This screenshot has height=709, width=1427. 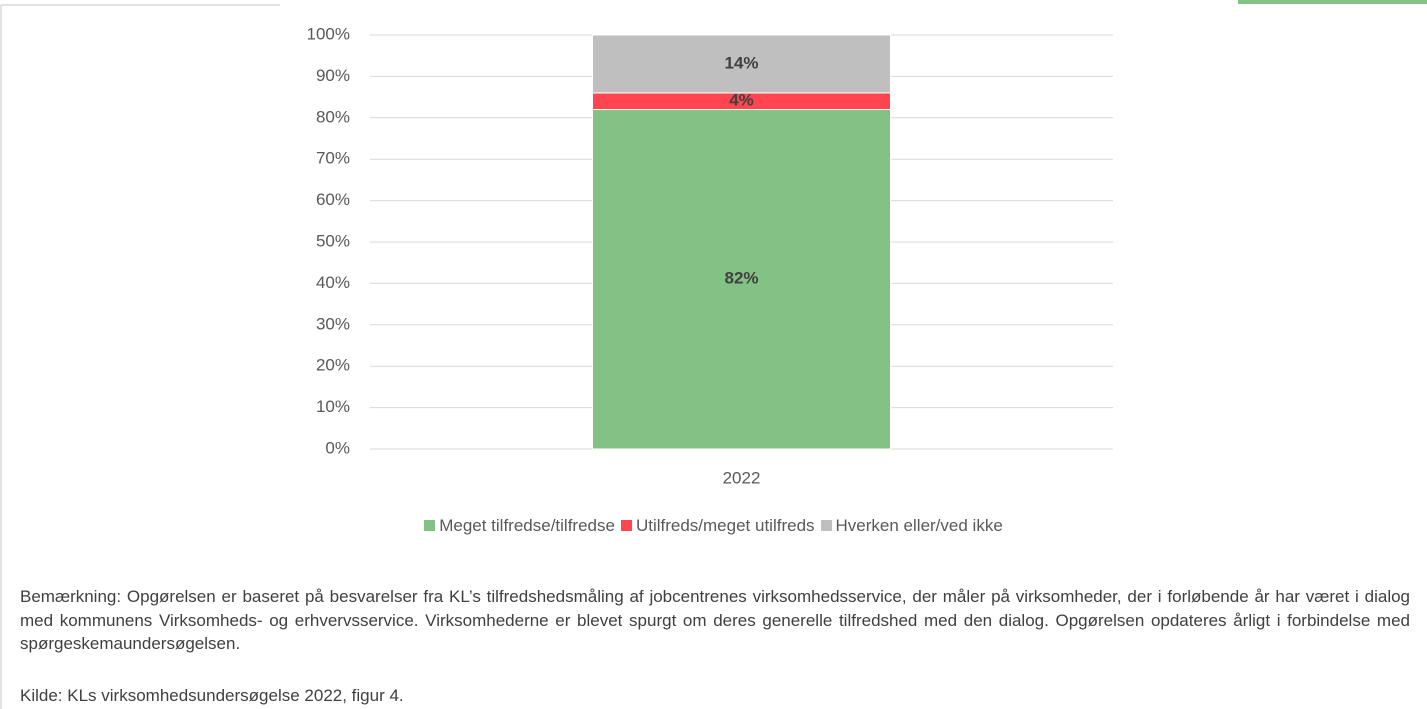 What do you see at coordinates (333, 75) in the screenshot?
I see `y-tick-label: 90%` at bounding box center [333, 75].